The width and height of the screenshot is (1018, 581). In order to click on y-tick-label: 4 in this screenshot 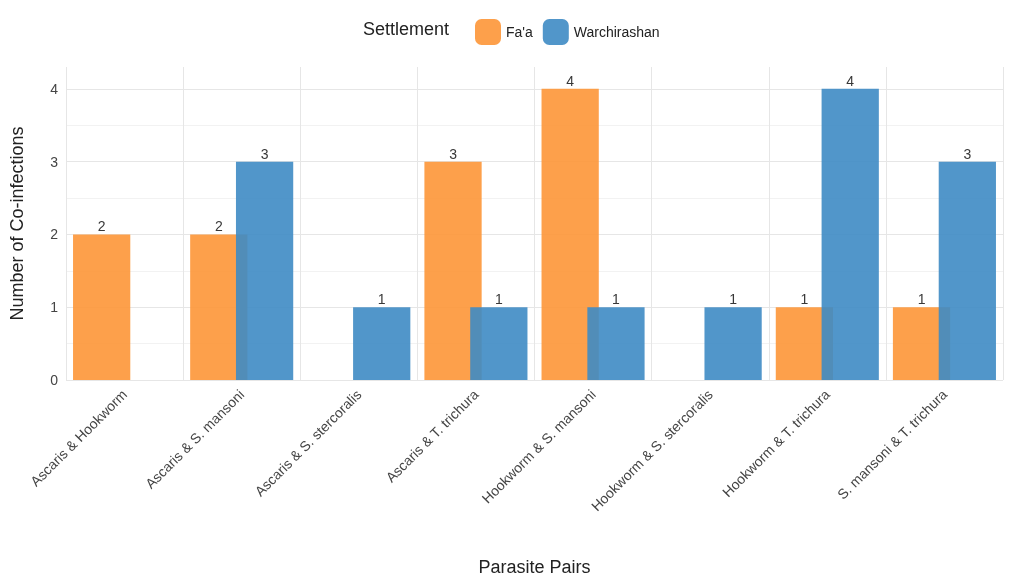, I will do `click(54, 88)`.